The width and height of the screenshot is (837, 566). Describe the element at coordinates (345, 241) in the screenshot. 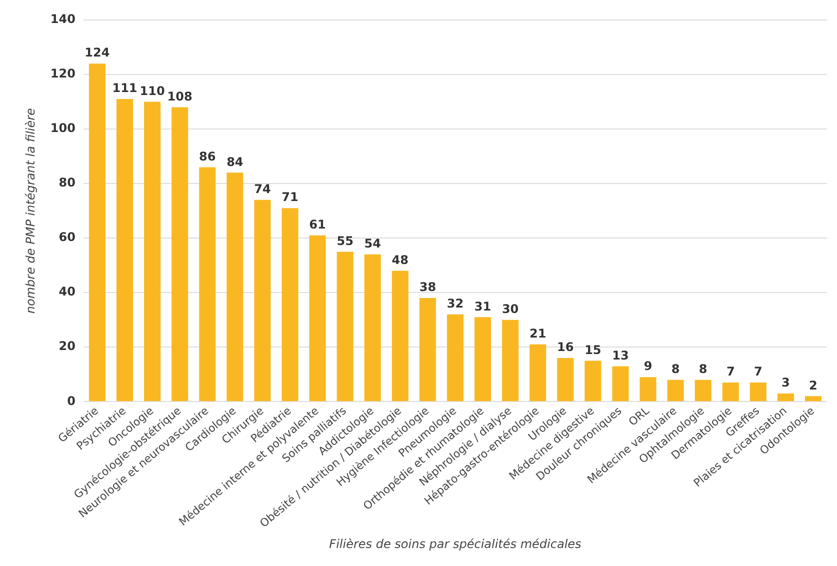

I see `data-label: 55` at that location.